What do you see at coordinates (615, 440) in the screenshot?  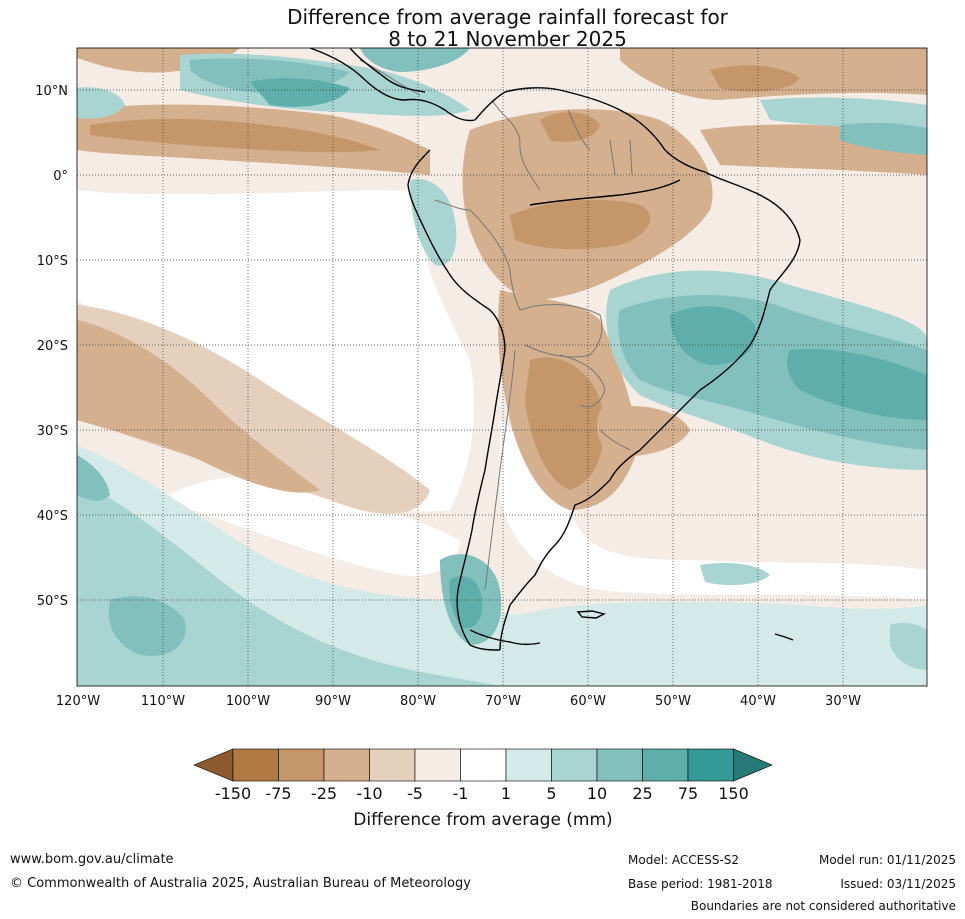 I see `border-uruguay` at bounding box center [615, 440].